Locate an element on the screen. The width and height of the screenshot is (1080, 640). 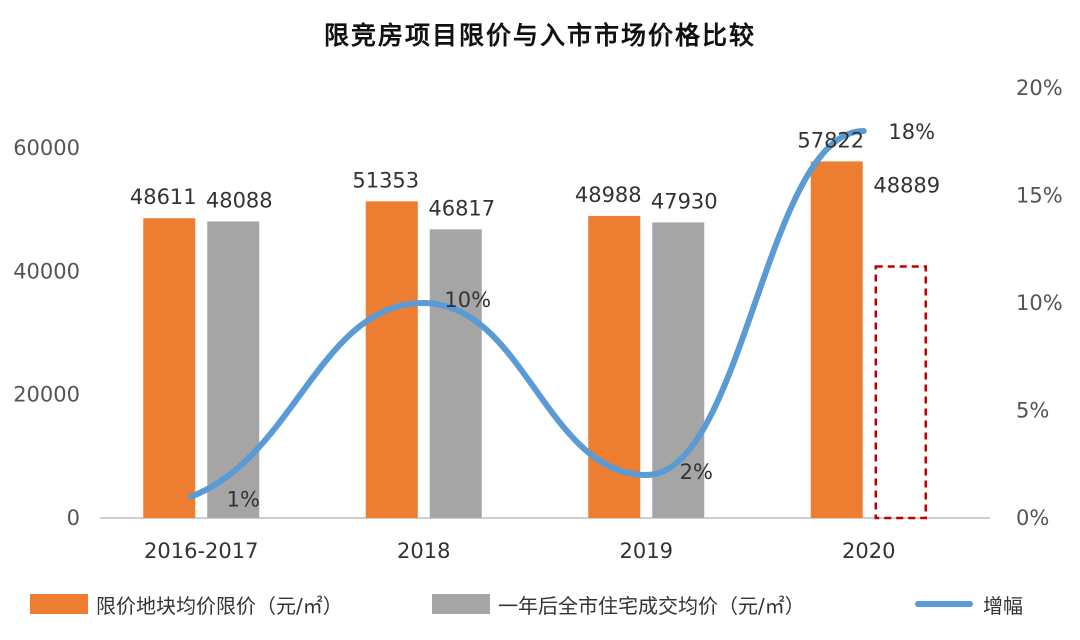
y-left-tick-label: 40000 is located at coordinates (46, 271).